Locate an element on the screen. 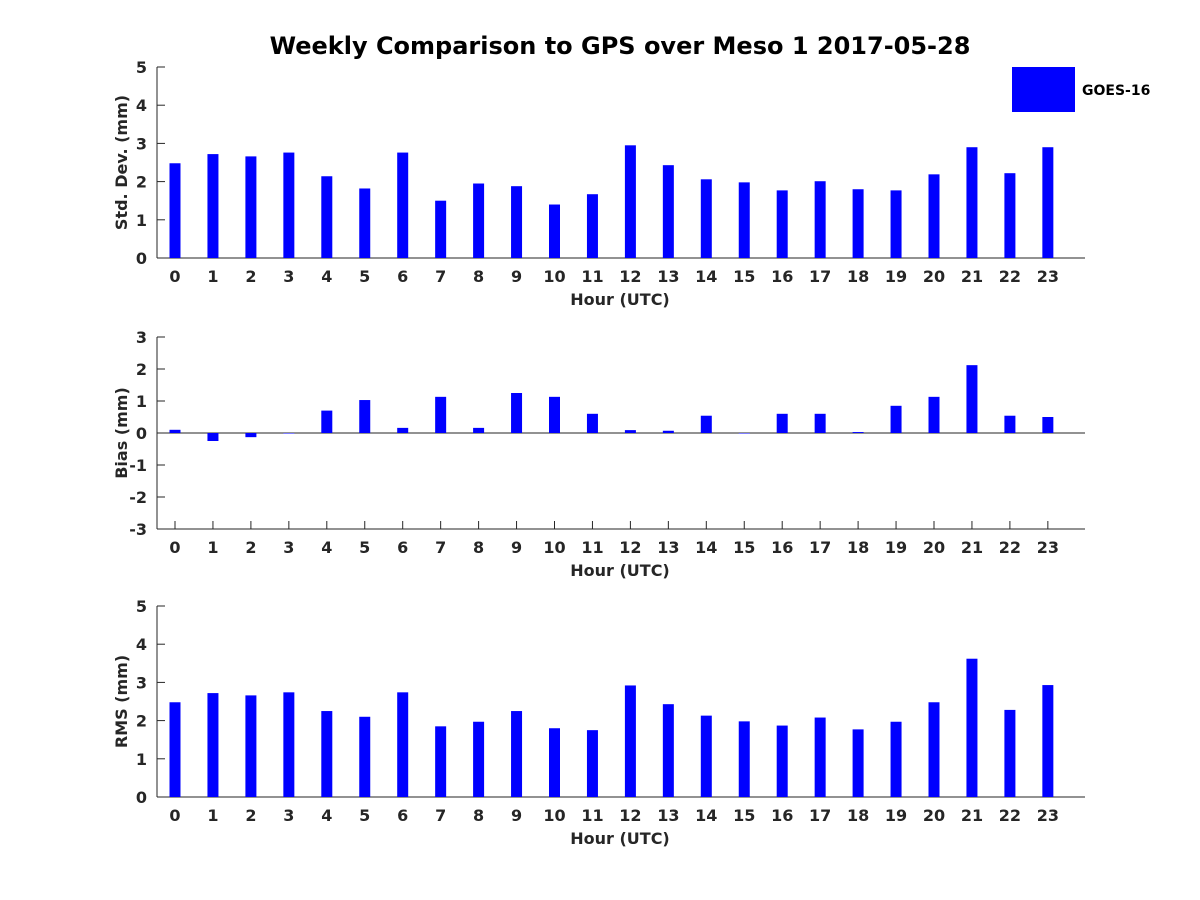 This screenshot has width=1200, height=900. y-tick-label: 2 is located at coordinates (141, 369).